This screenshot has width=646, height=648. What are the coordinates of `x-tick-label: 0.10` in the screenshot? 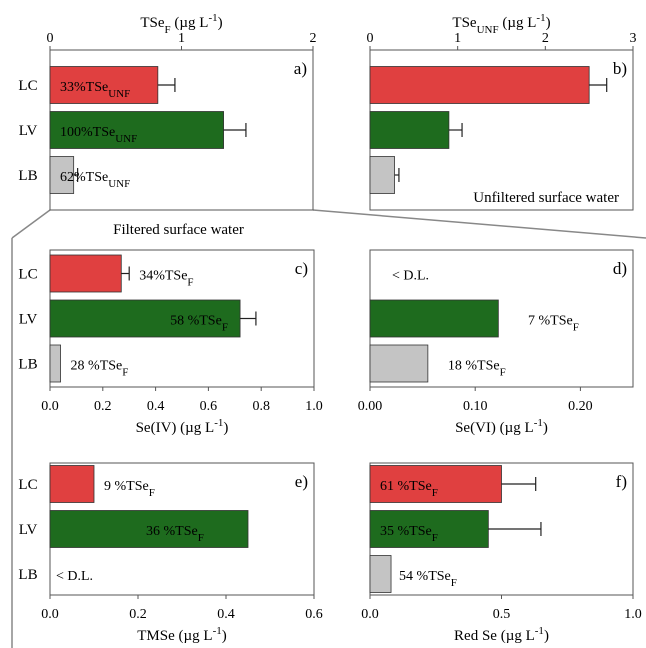 It's located at (475, 406).